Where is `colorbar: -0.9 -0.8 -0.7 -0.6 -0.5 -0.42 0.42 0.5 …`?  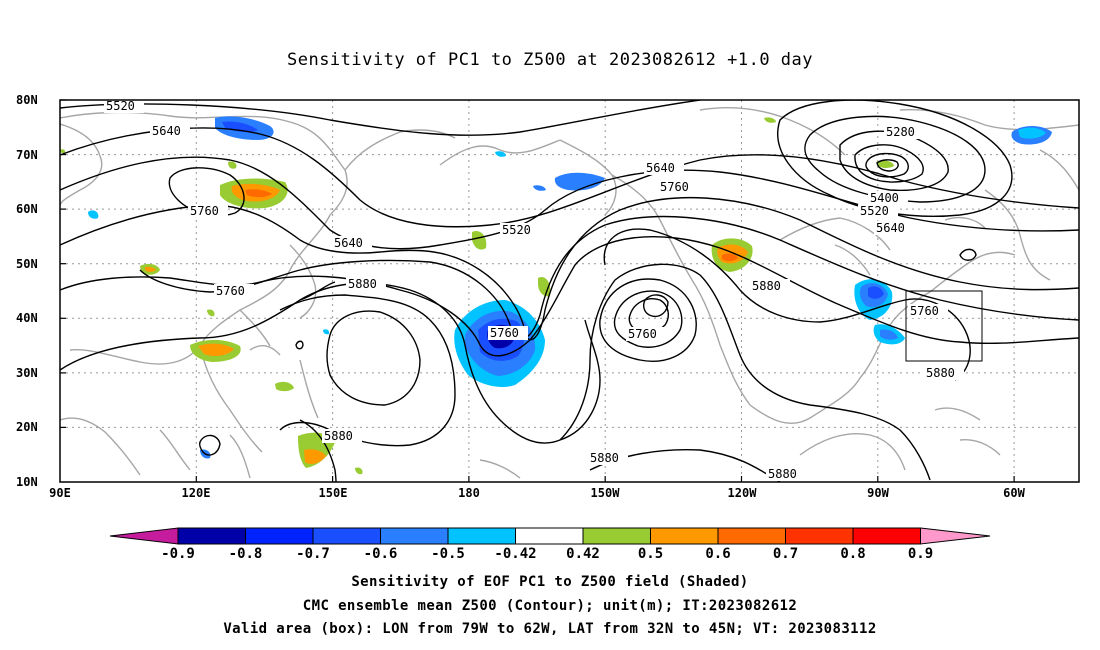 colorbar: -0.9 -0.8 -0.7 -0.6 -0.5 -0.42 0.42 0.5 … is located at coordinates (550, 544).